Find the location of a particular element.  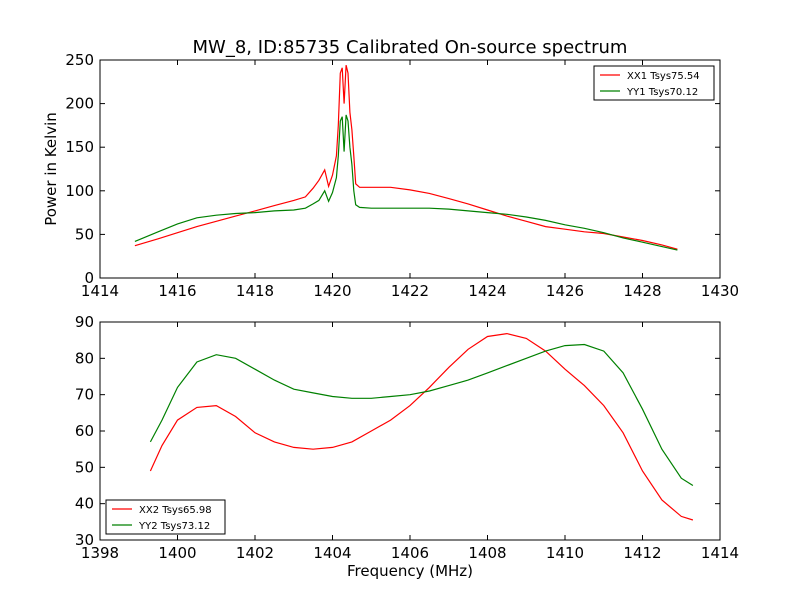

legend-label: YY1 Tsys70.12 is located at coordinates (662, 92).